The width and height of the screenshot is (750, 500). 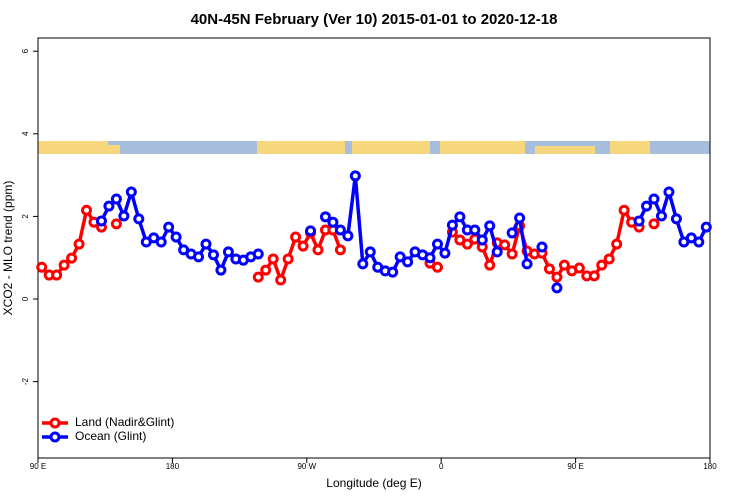 I want to click on y-tick-label: 2, so click(x=25, y=216).